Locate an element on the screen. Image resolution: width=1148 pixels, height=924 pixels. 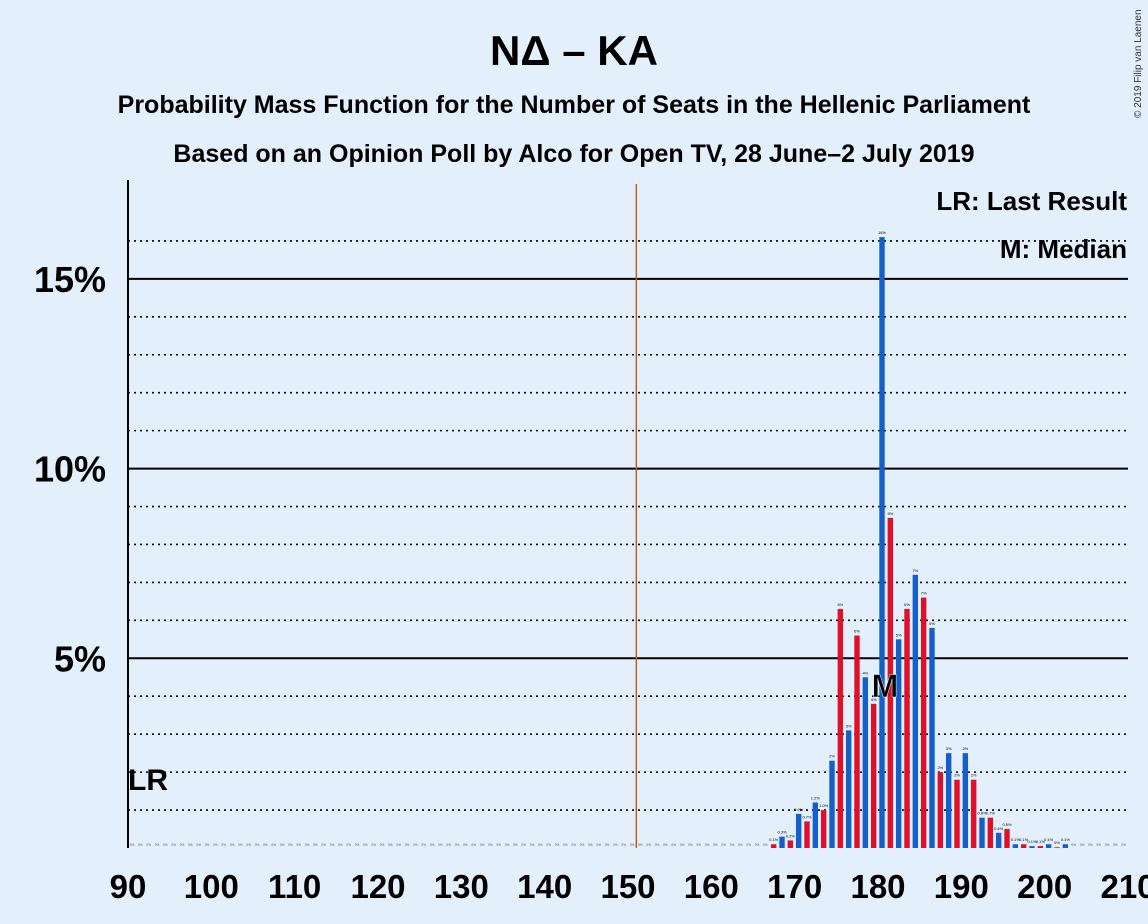
x-tick-label: 170 is located at coordinates (794, 886).